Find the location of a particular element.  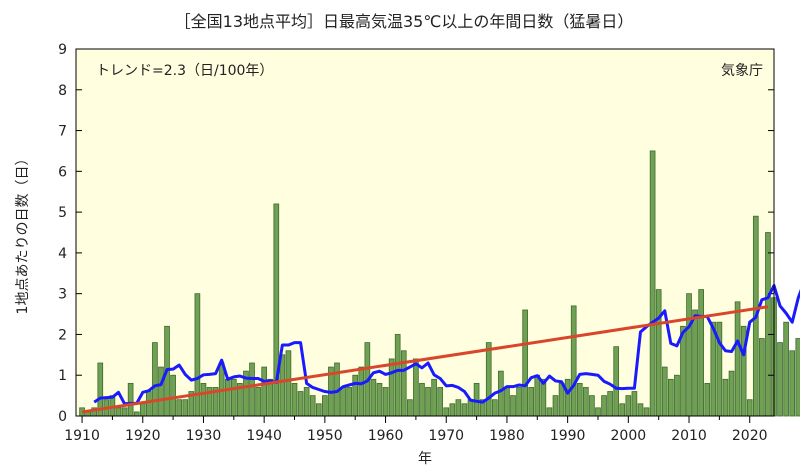

bar-1954 is located at coordinates (349, 402).